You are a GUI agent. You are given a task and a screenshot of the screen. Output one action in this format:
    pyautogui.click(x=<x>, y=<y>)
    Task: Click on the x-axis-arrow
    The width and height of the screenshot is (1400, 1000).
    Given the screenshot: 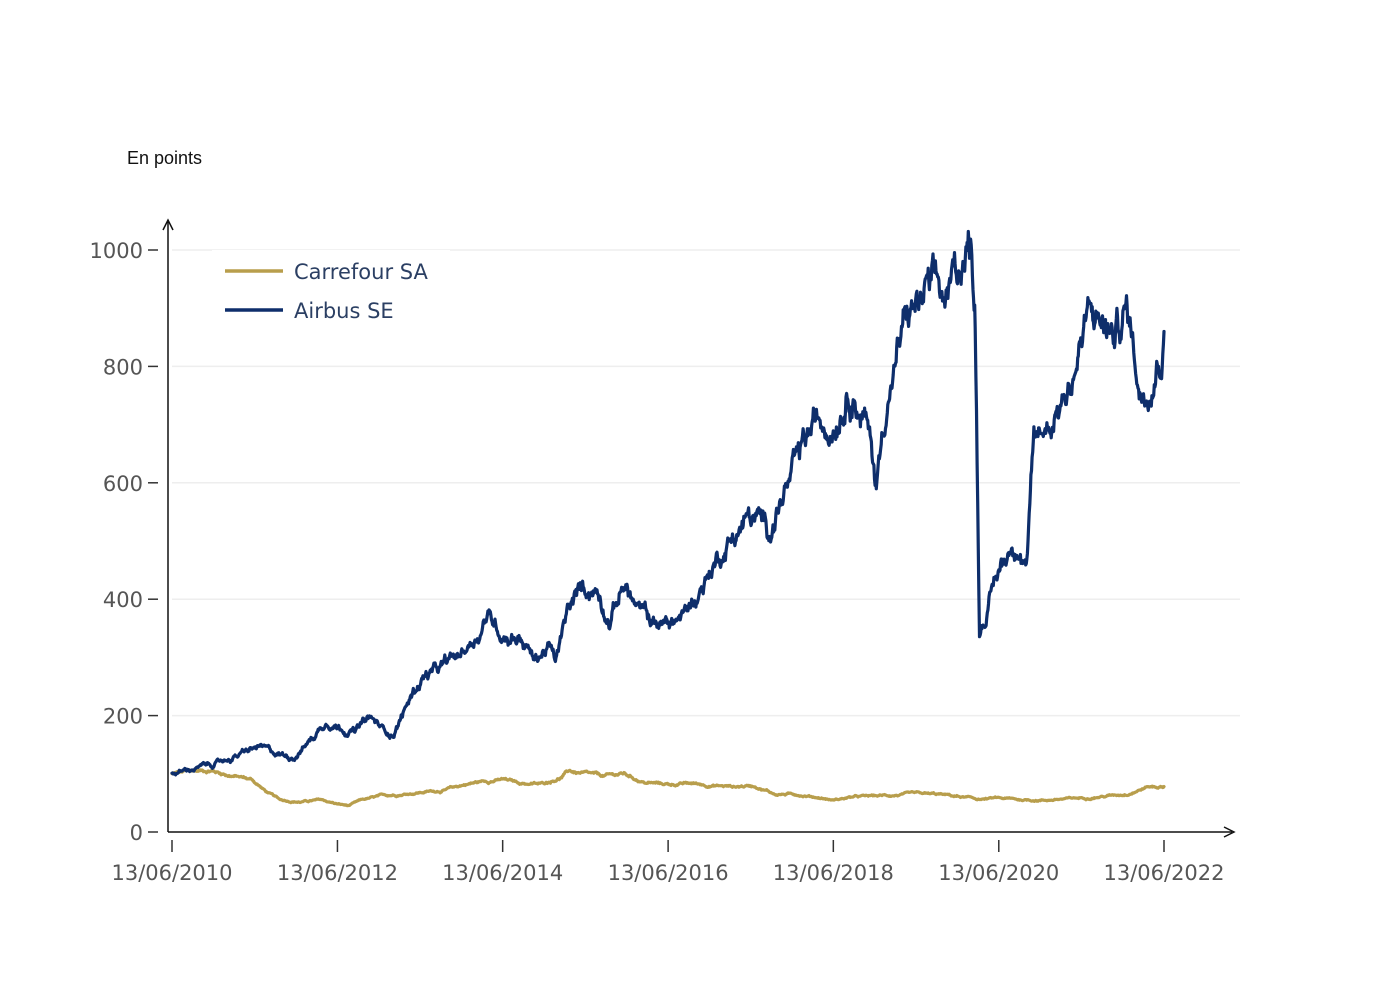 What is the action you would take?
    pyautogui.click(x=1229, y=832)
    